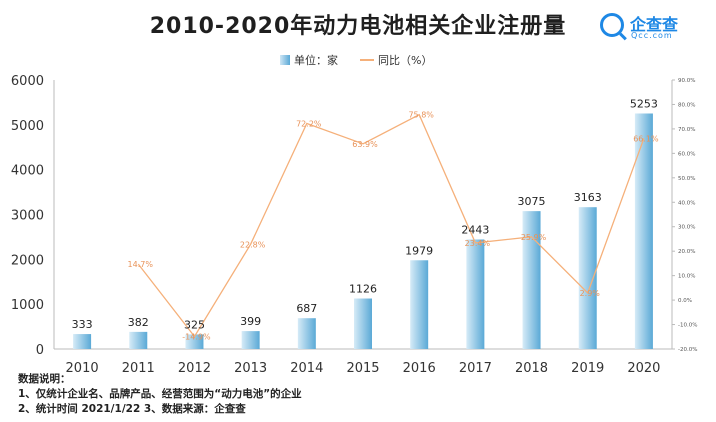 The image size is (716, 422). I want to click on x-tick-label: 2012, so click(194, 368).